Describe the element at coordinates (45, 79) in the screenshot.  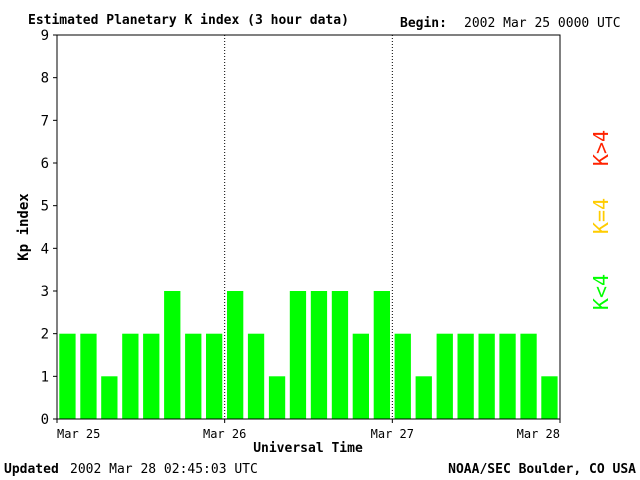
I see `y-tick-label-8: 8` at that location.